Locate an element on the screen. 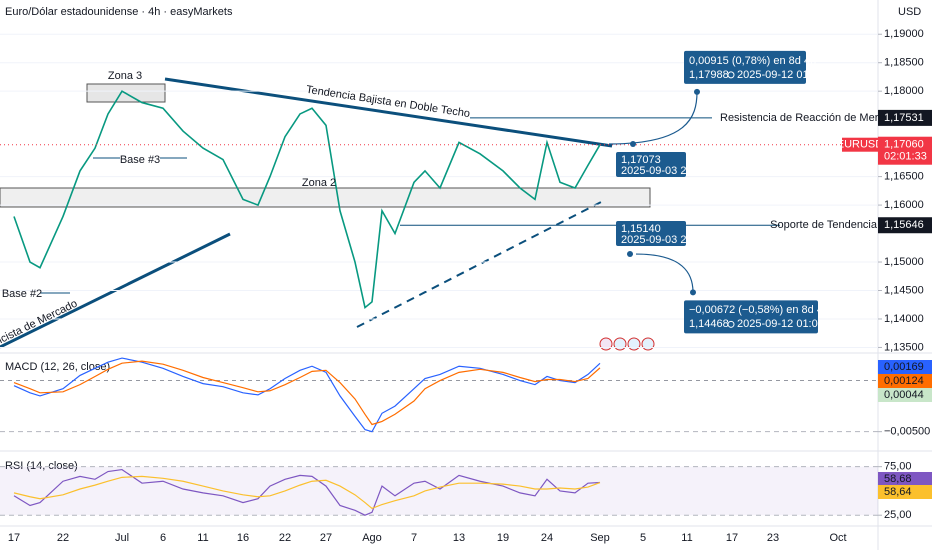 The height and width of the screenshot is (550, 932). x-tick-label: 13 is located at coordinates (459, 538).